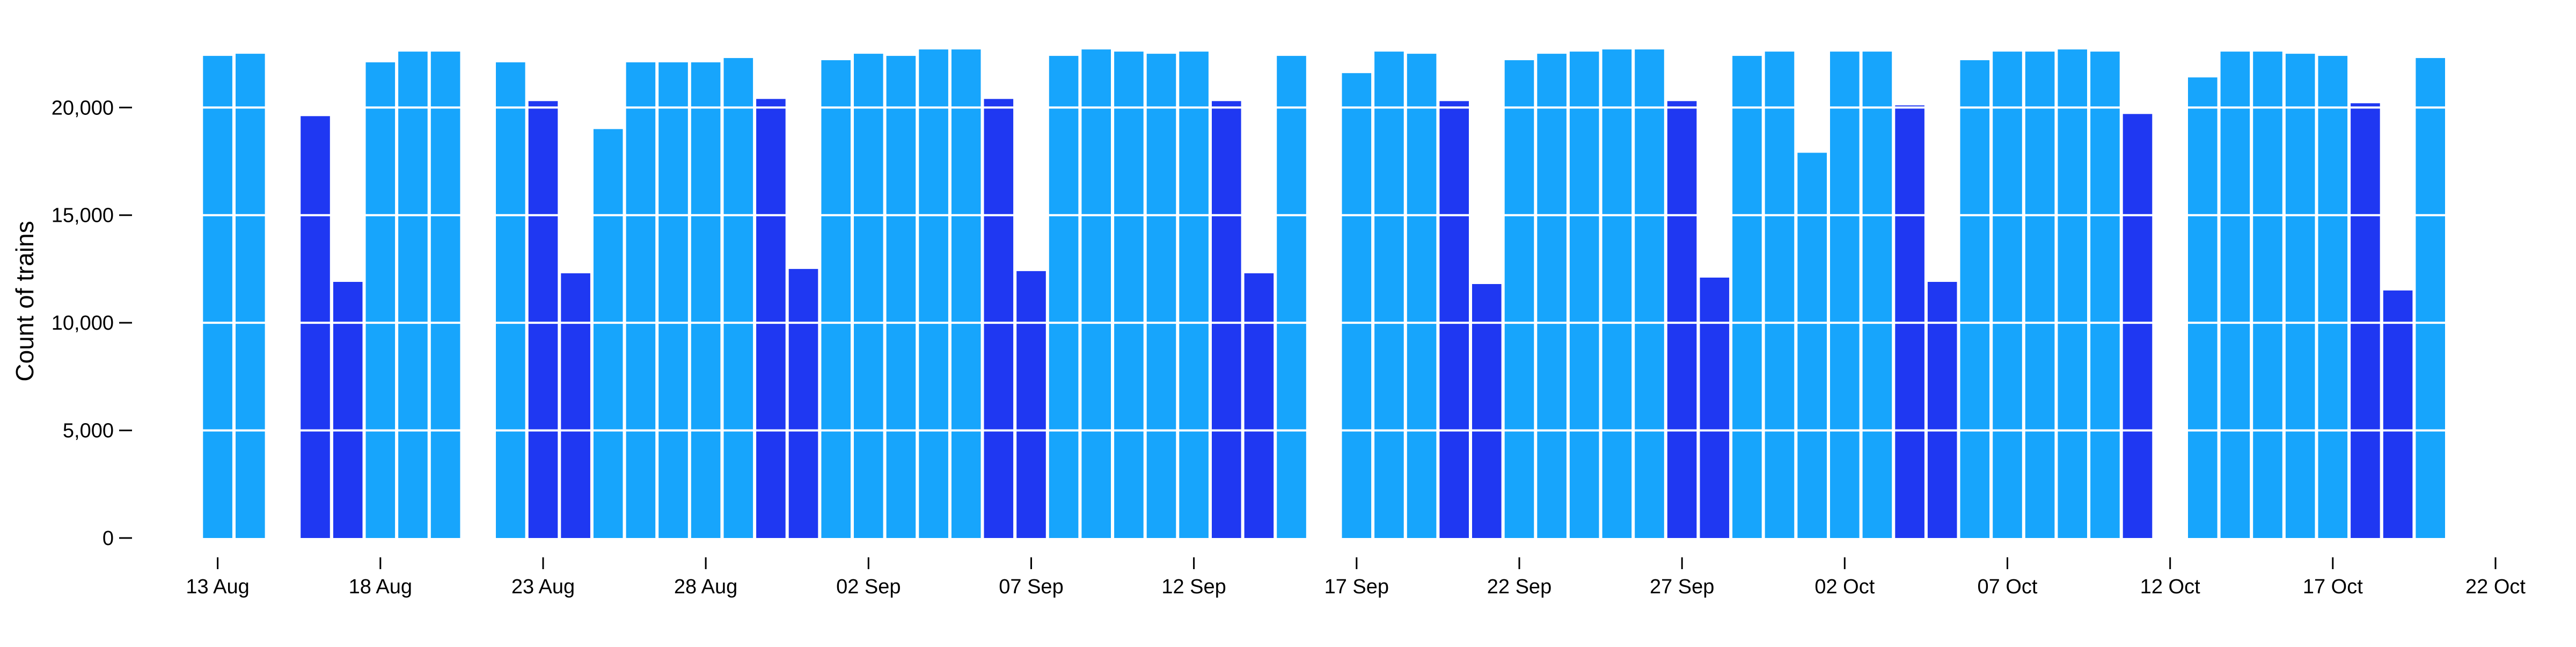 This screenshot has width=2576, height=647. What do you see at coordinates (88, 431) in the screenshot?
I see `y-tick-label-5000: 5,000` at bounding box center [88, 431].